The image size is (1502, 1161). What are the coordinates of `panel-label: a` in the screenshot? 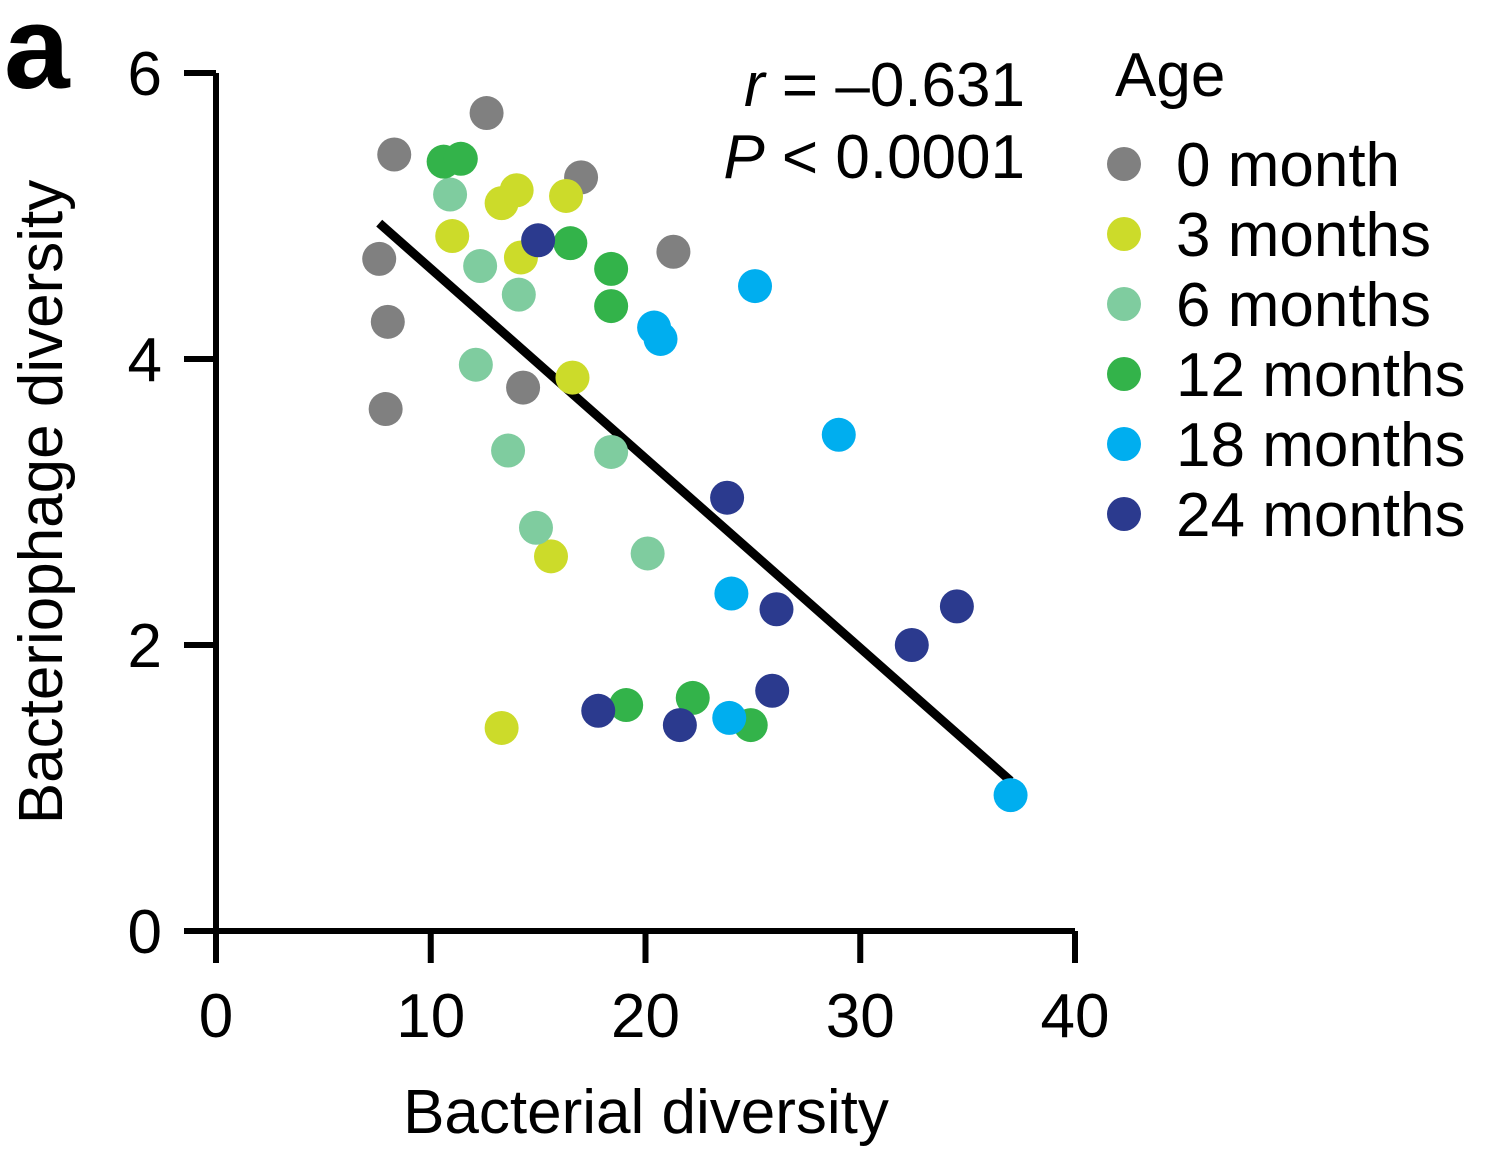 It's located at (37, 57).